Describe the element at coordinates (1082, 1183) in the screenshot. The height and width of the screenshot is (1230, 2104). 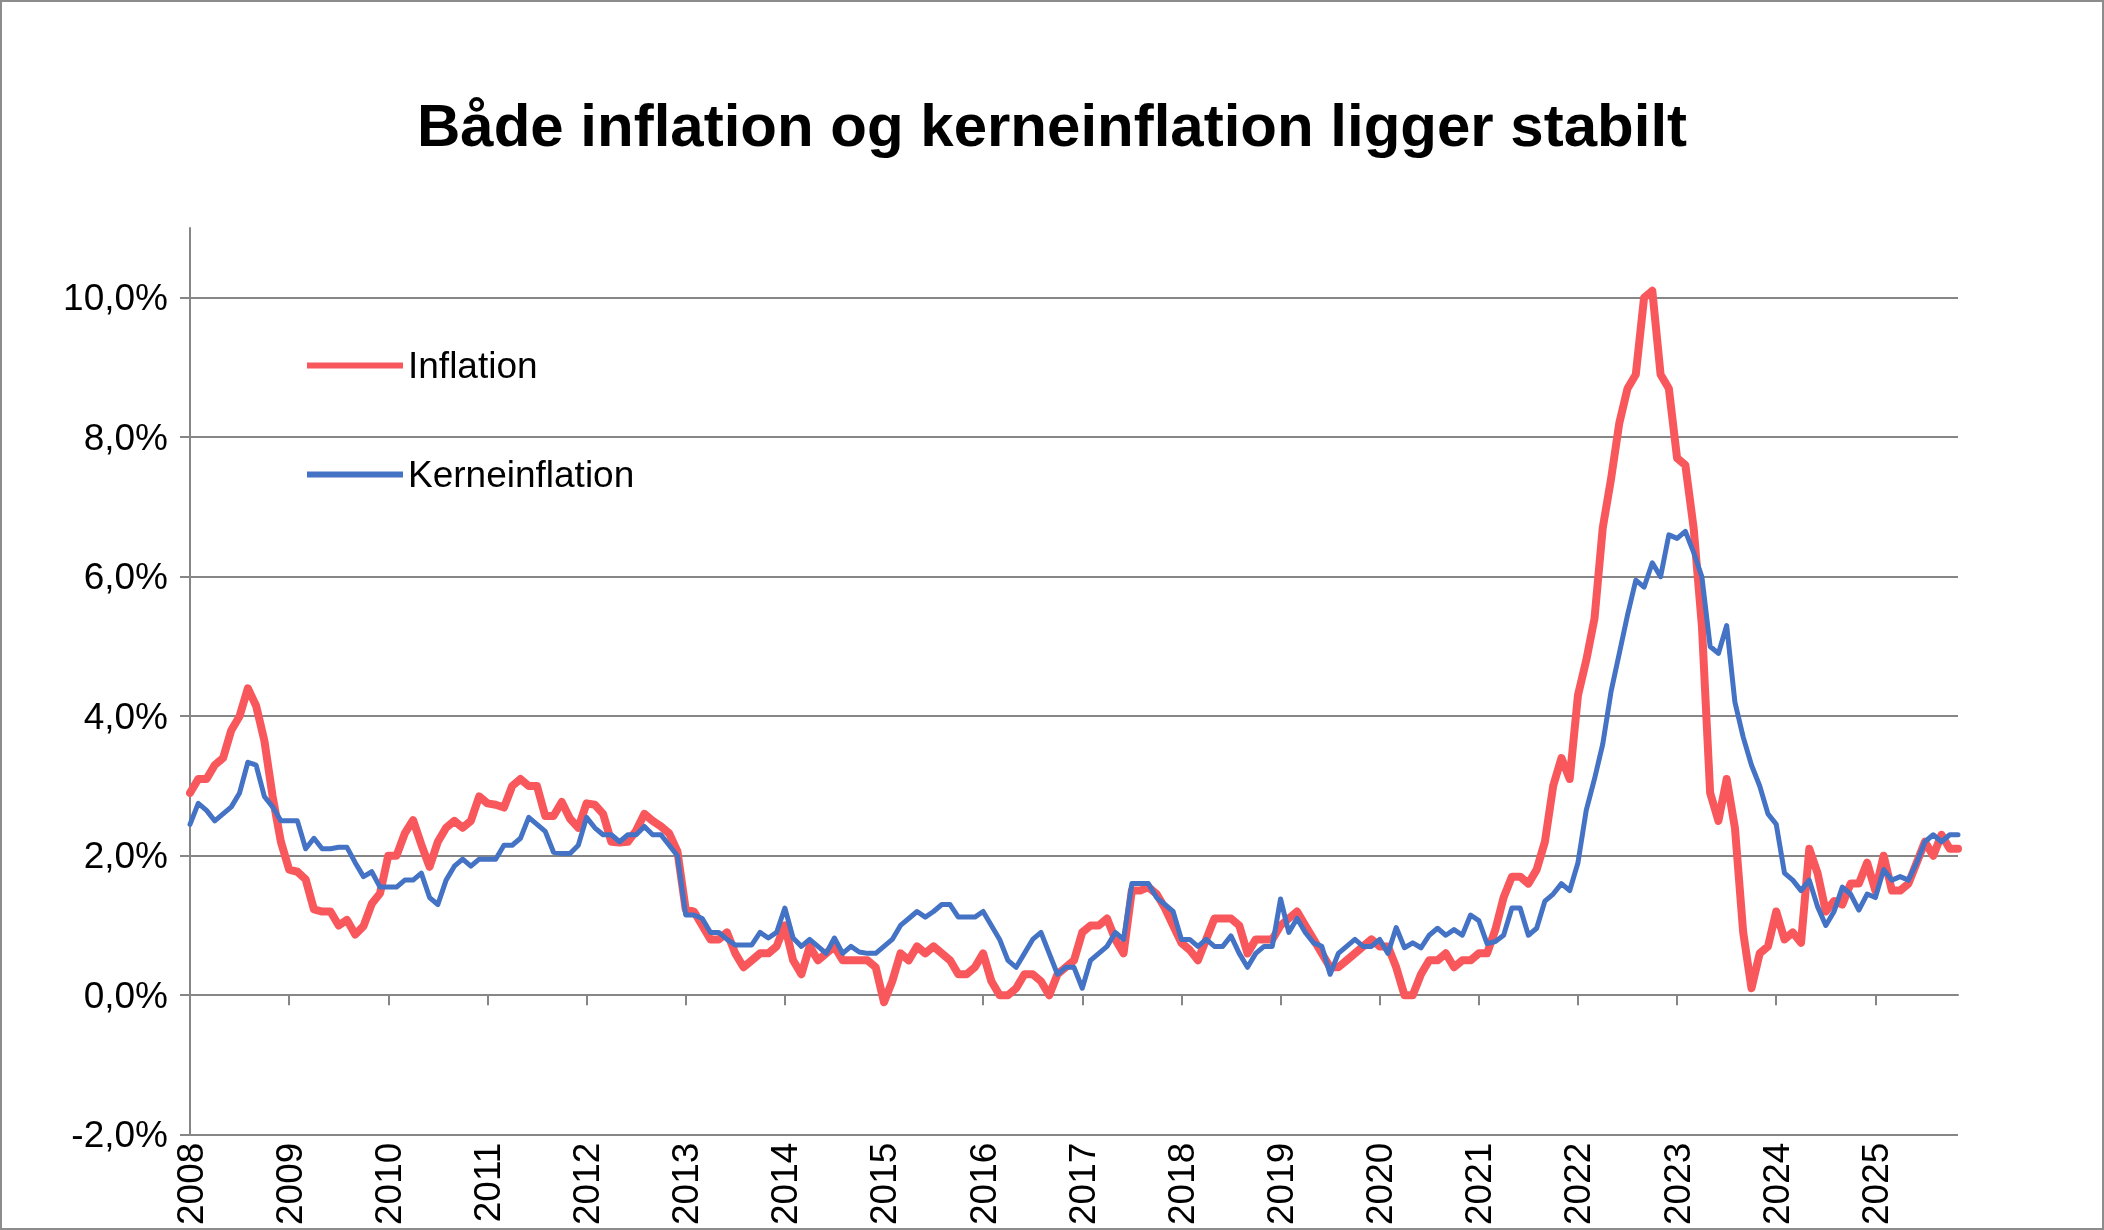
I see `x-tick-label: 2017` at that location.